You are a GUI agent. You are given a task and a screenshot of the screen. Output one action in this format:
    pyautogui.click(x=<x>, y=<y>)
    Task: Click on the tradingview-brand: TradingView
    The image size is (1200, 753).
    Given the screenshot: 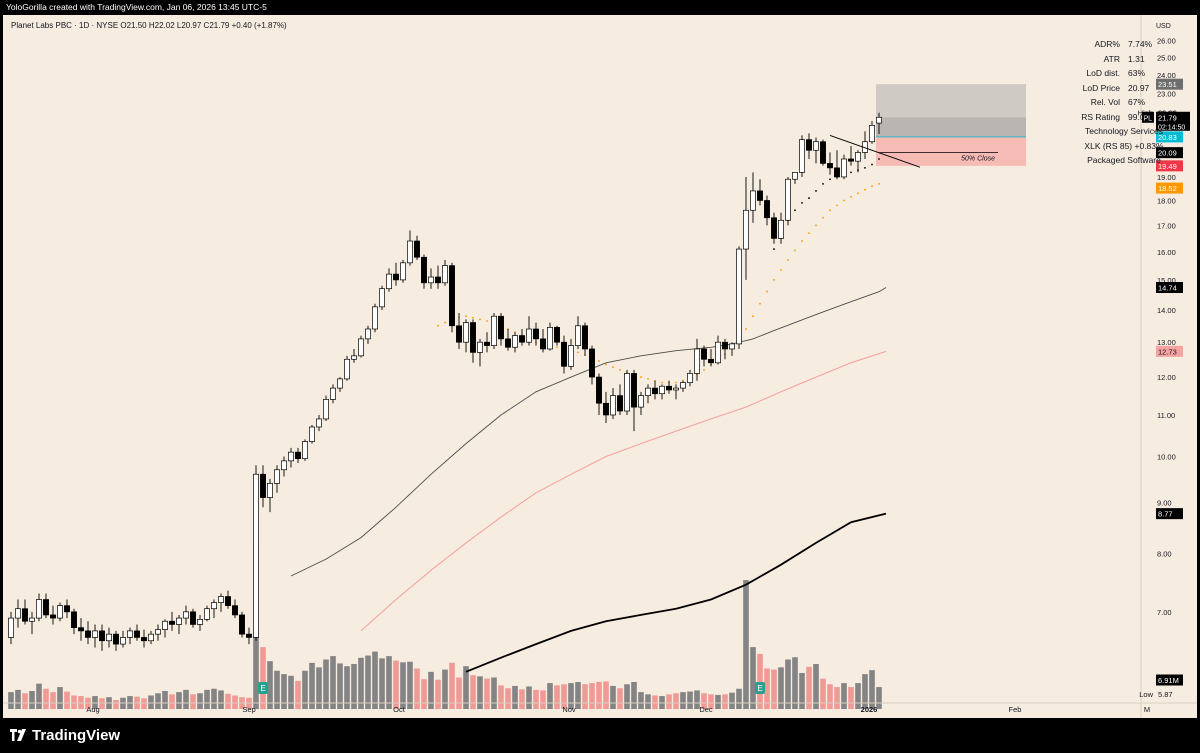 What is the action you would take?
    pyautogui.click(x=76, y=735)
    